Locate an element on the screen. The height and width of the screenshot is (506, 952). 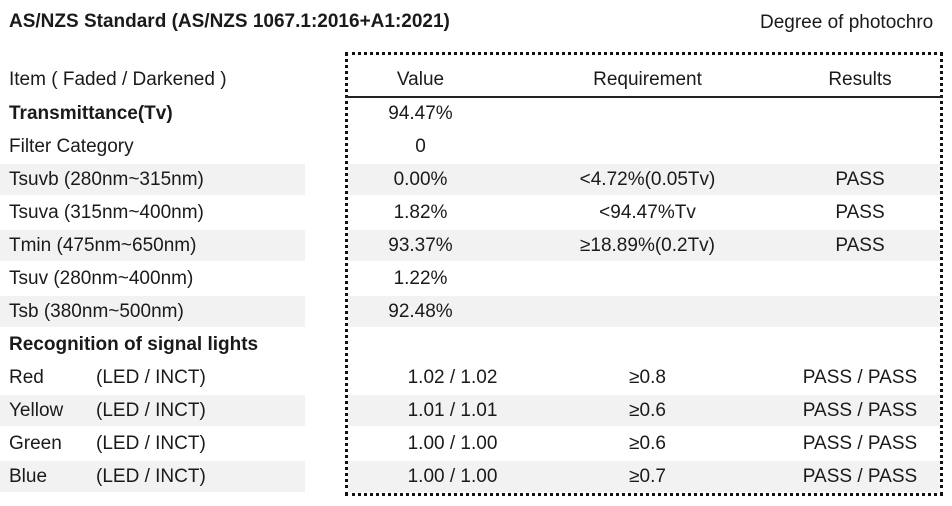
signal-requirement: ≥0.8 is located at coordinates (647, 377).